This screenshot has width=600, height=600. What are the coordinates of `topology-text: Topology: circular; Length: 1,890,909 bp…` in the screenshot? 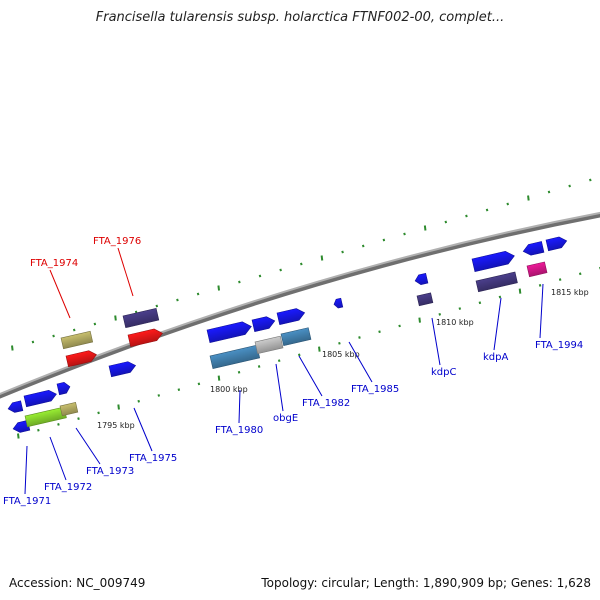 It's located at (426, 583).